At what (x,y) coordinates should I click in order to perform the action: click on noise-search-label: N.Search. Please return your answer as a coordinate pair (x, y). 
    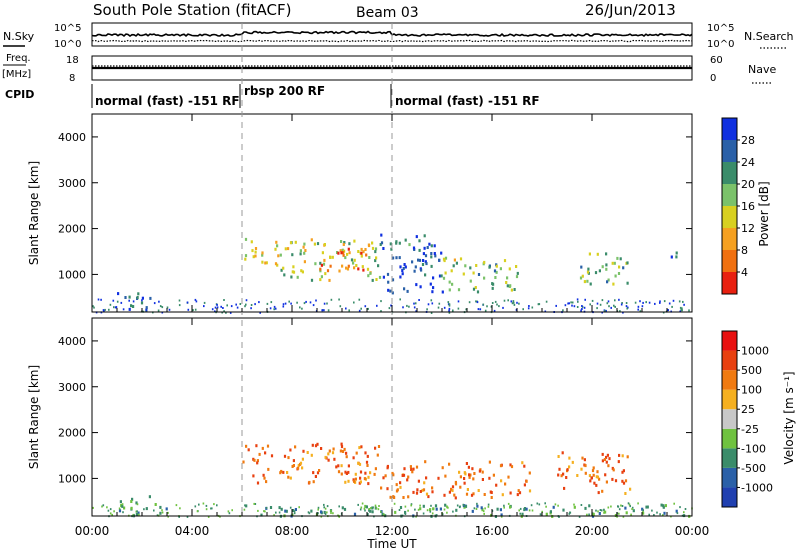
    Looking at the image, I should click on (769, 36).